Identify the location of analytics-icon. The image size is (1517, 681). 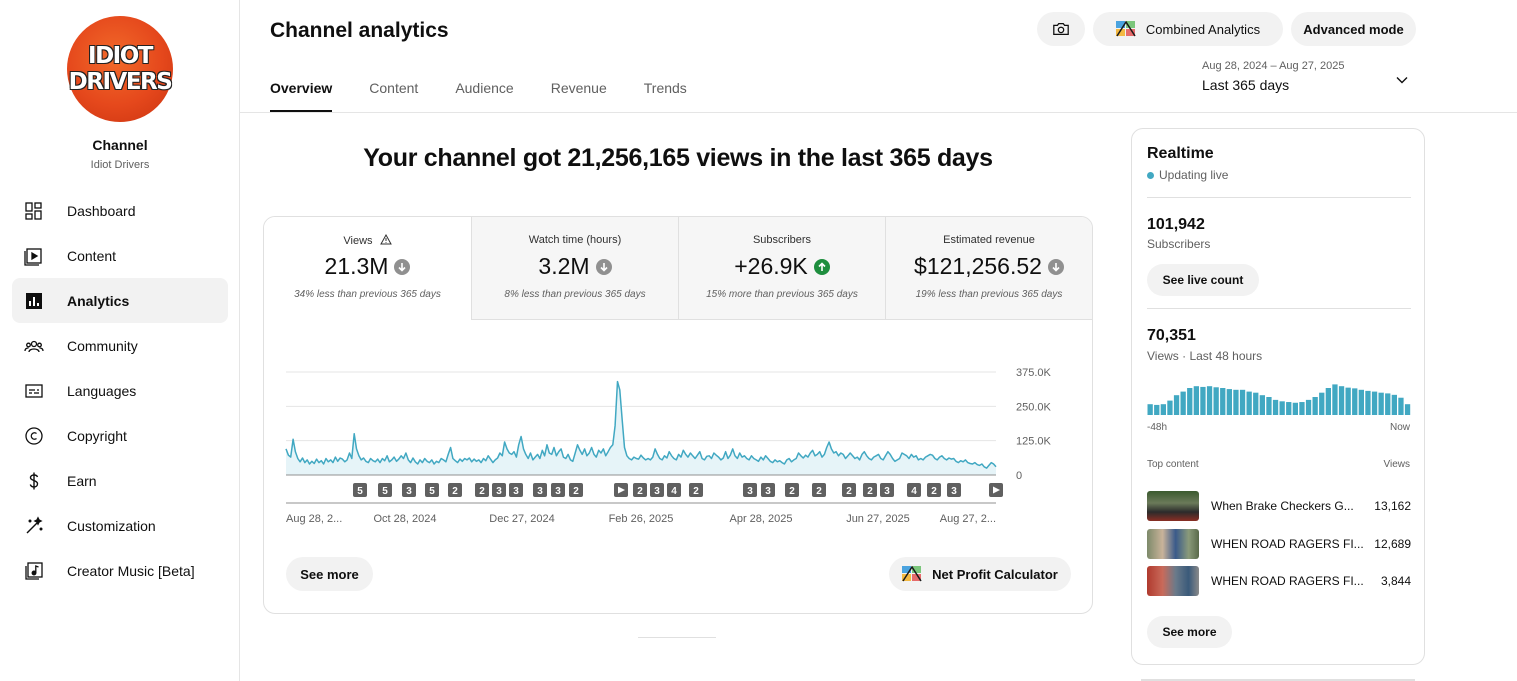
(34, 301).